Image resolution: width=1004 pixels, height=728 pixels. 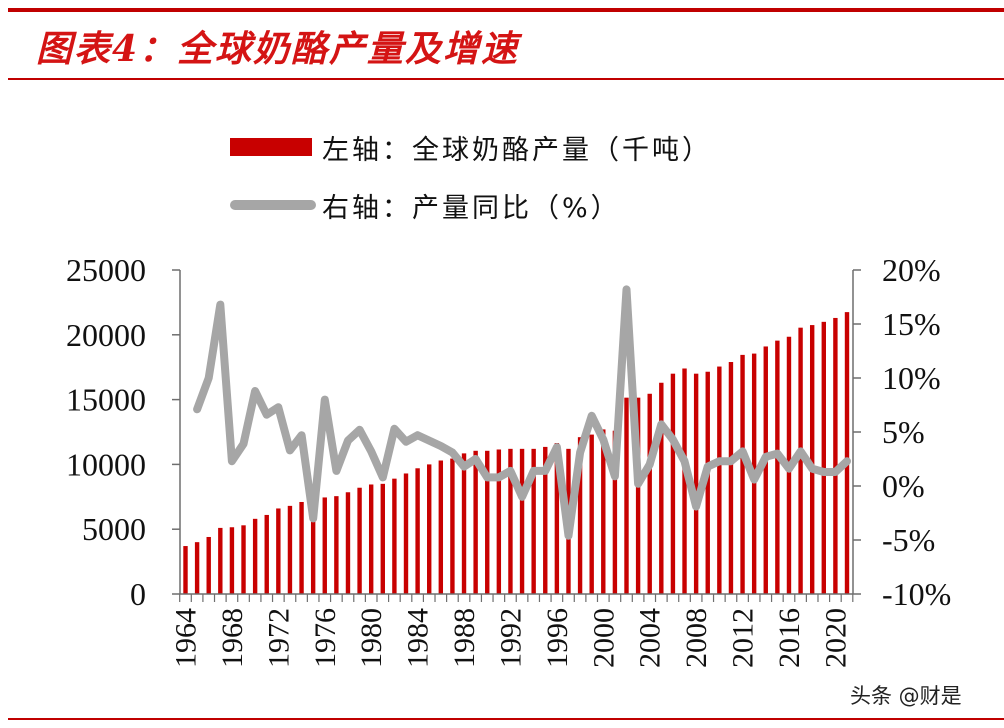 What do you see at coordinates (911, 324) in the screenshot?
I see `right-tick-label: 15%` at bounding box center [911, 324].